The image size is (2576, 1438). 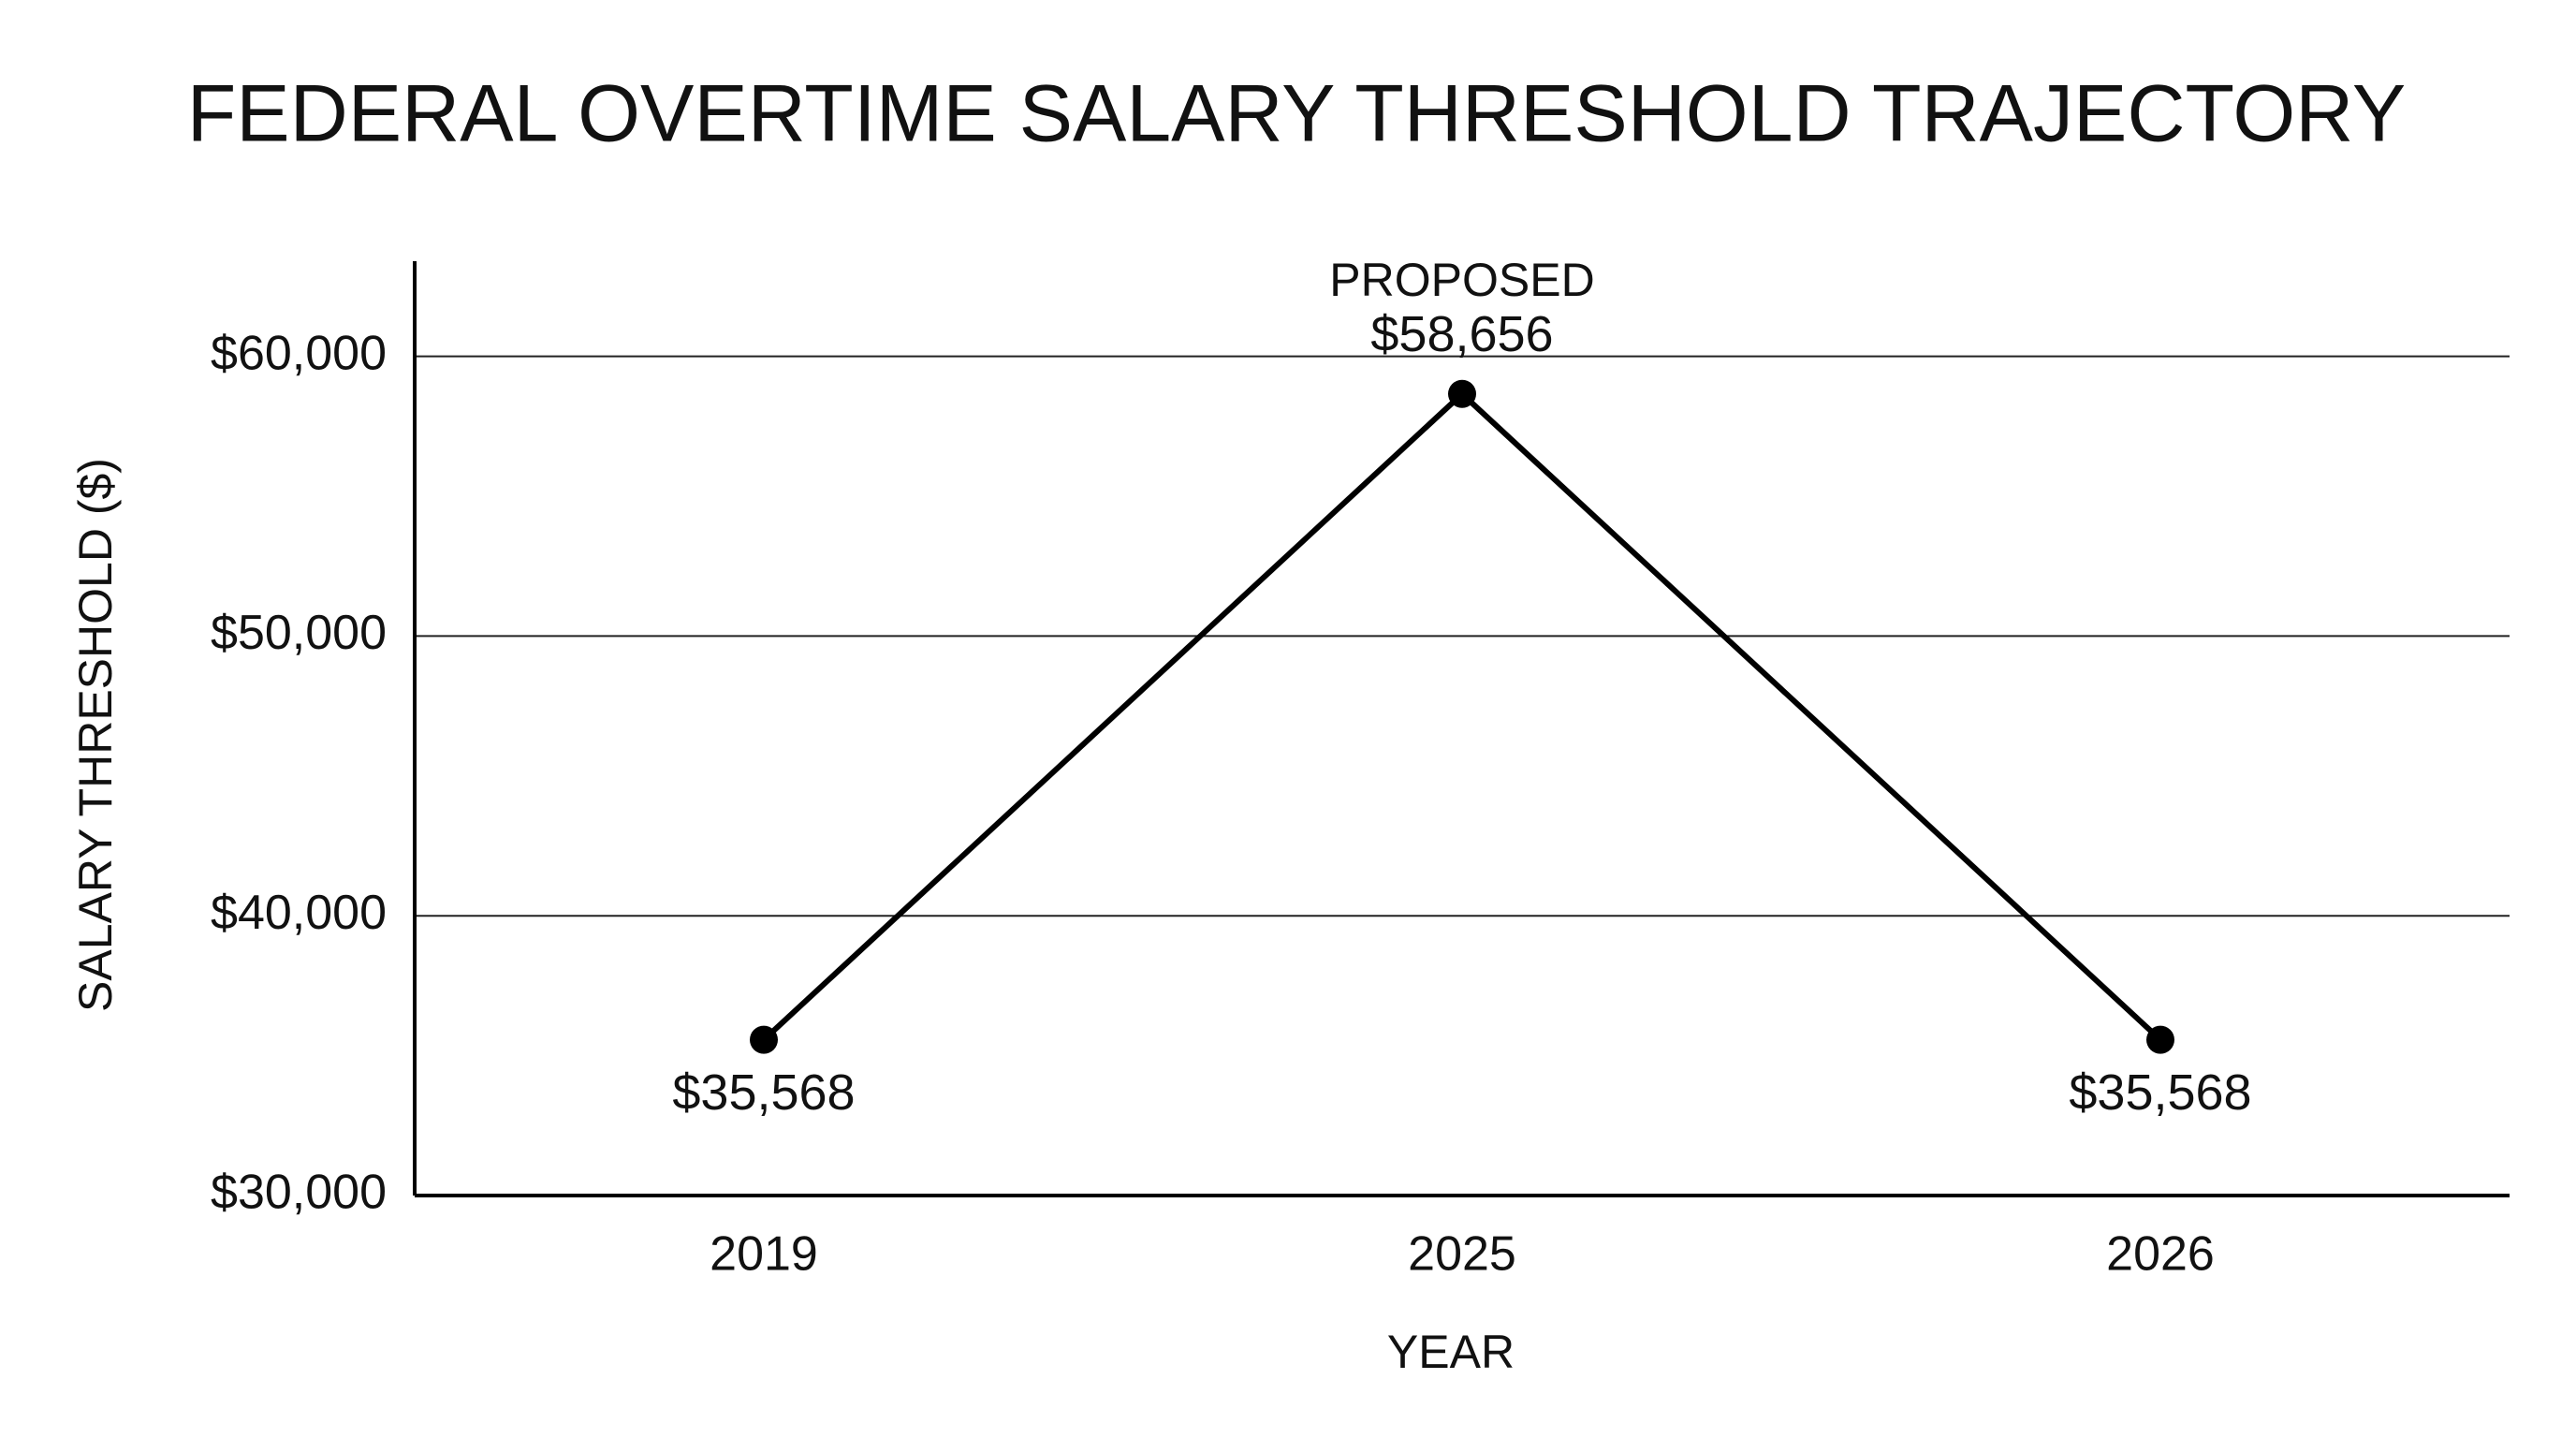 What do you see at coordinates (299, 353) in the screenshot?
I see `y-tick-label: $60,000` at bounding box center [299, 353].